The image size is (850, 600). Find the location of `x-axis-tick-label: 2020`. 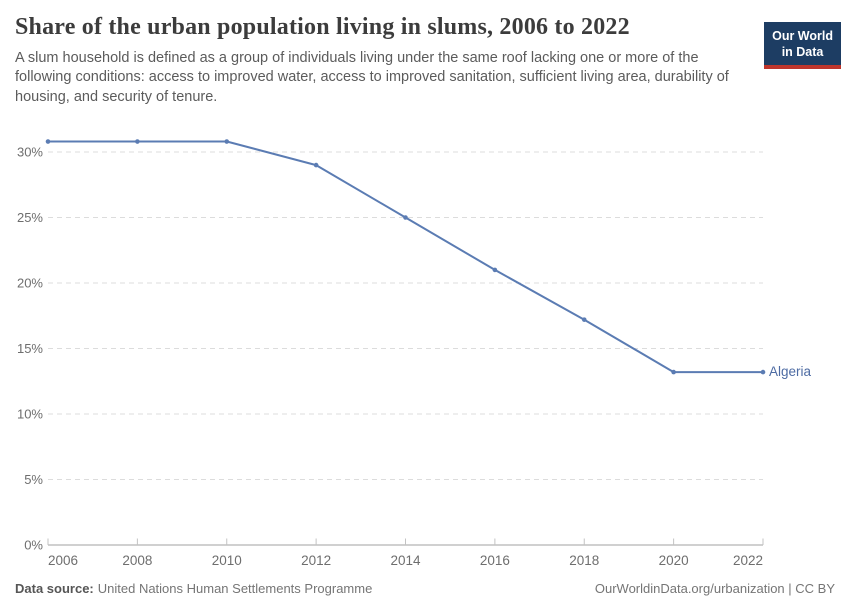

x-axis-tick-label: 2020 is located at coordinates (674, 560).